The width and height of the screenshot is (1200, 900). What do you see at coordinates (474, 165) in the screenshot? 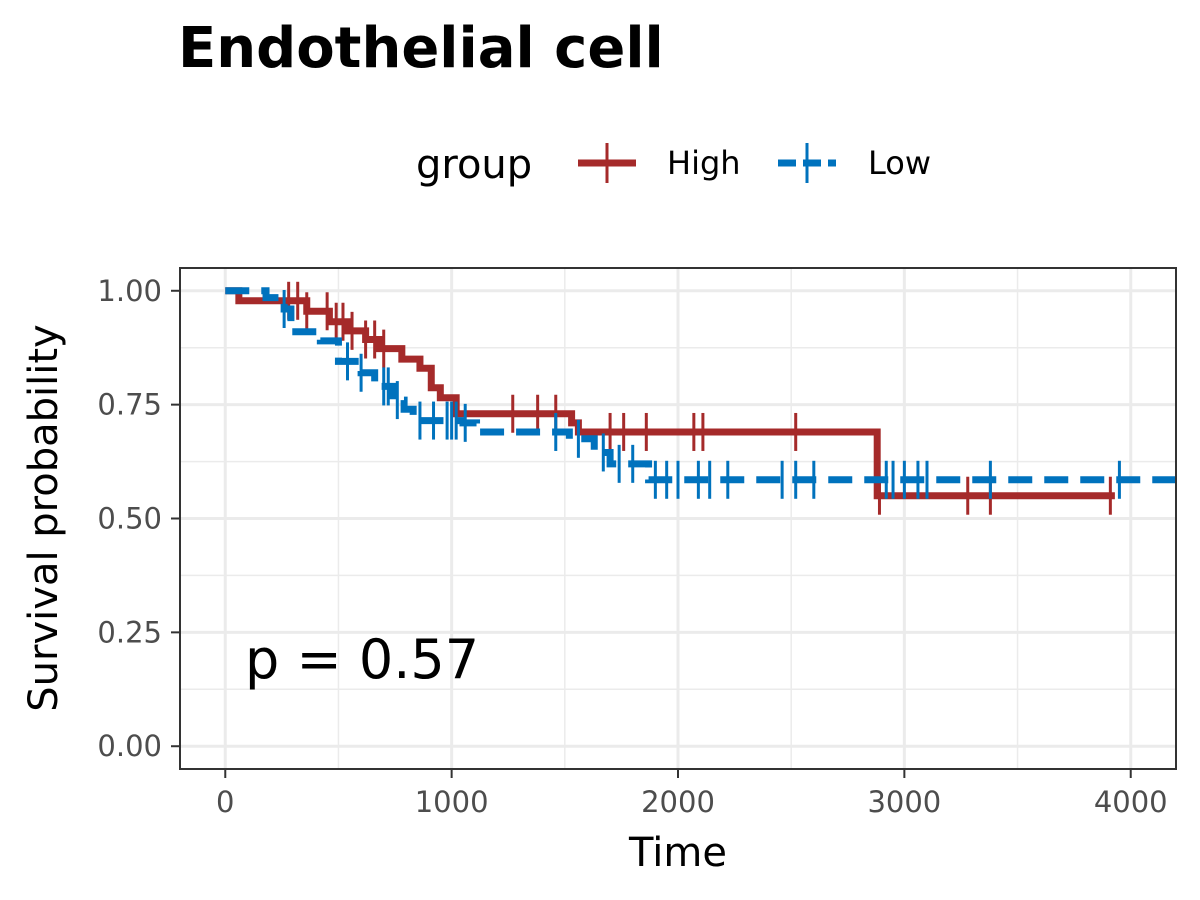
I see `legend-title: group` at bounding box center [474, 165].